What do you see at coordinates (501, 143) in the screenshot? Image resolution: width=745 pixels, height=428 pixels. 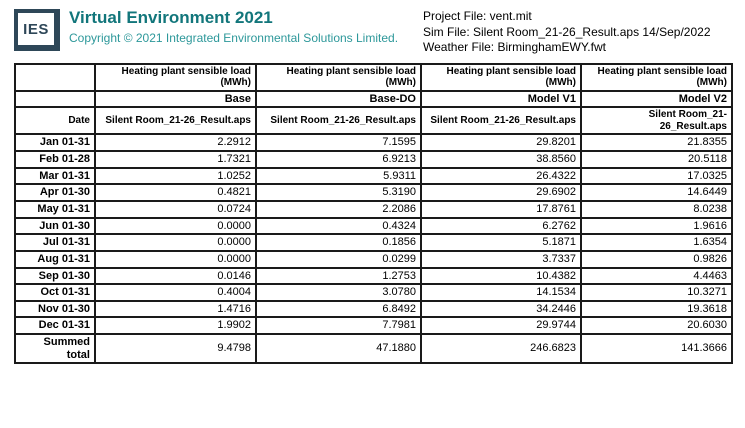 I see `value-cell: 29.8201` at bounding box center [501, 143].